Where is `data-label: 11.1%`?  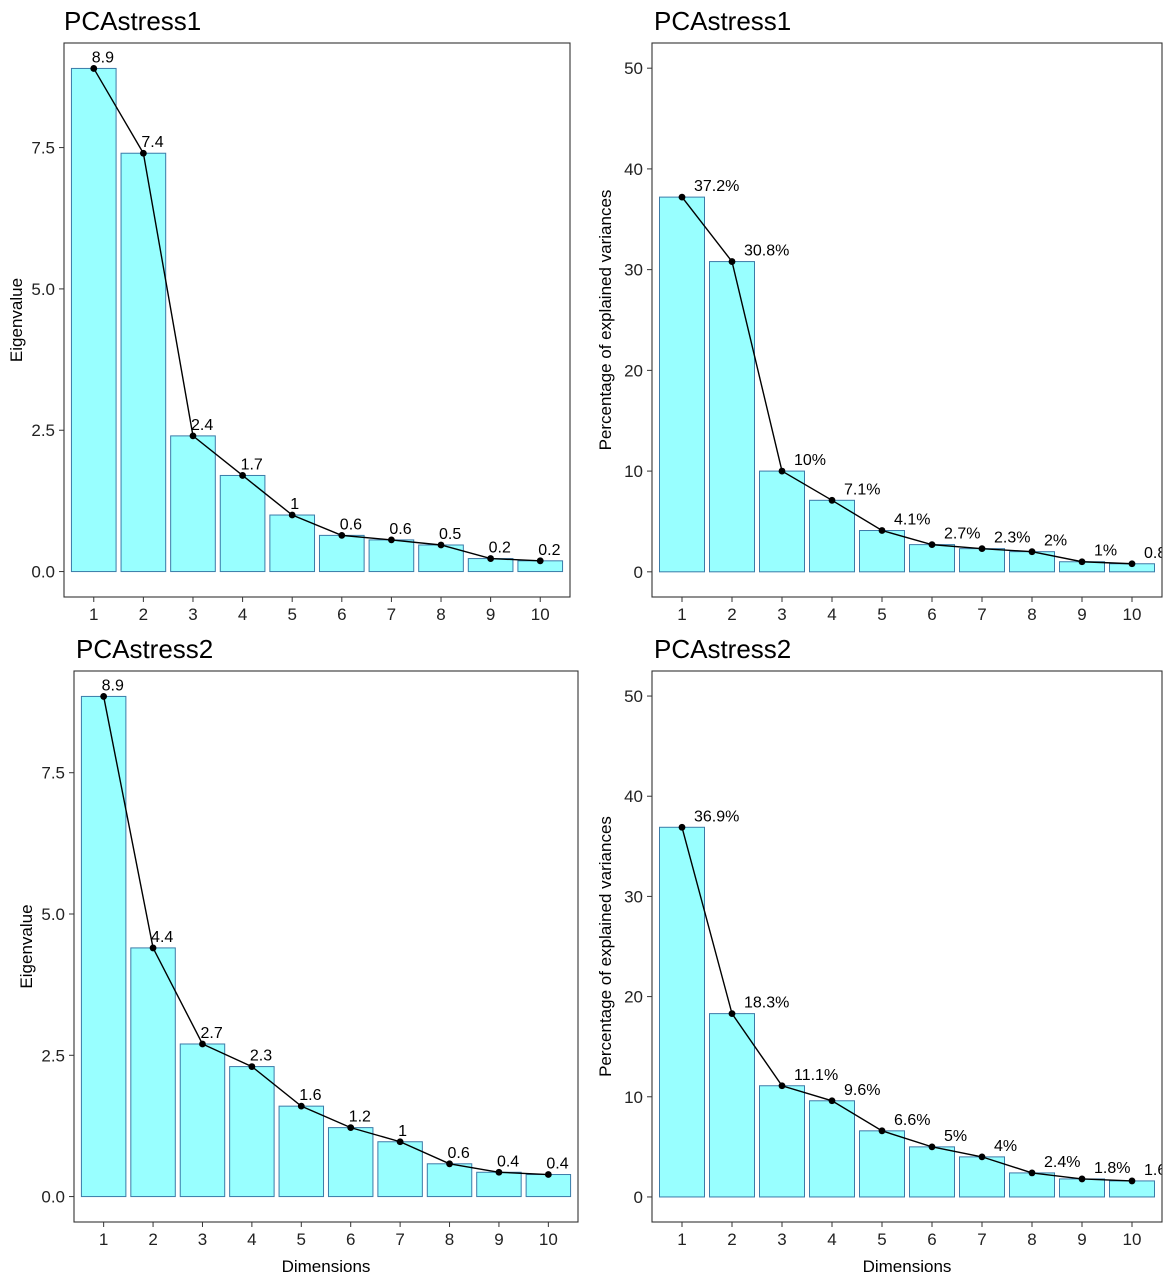
data-label: 11.1% is located at coordinates (816, 1075).